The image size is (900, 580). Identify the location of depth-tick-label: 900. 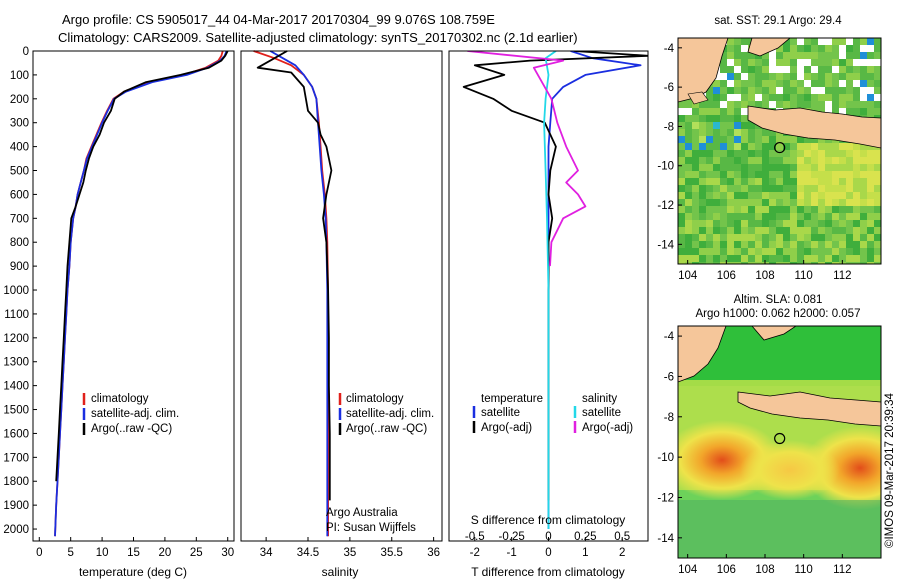
(19, 267).